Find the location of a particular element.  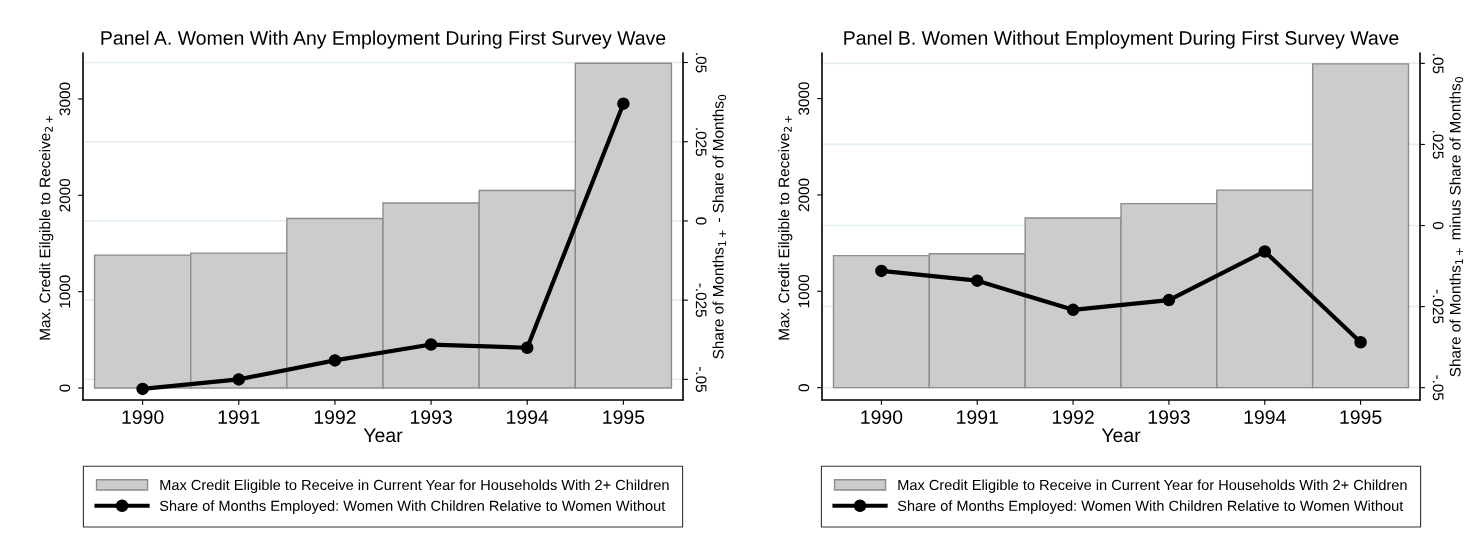

chart-title: Panel B. Women Without Employment During First Survey Wave is located at coordinates (1121, 39).